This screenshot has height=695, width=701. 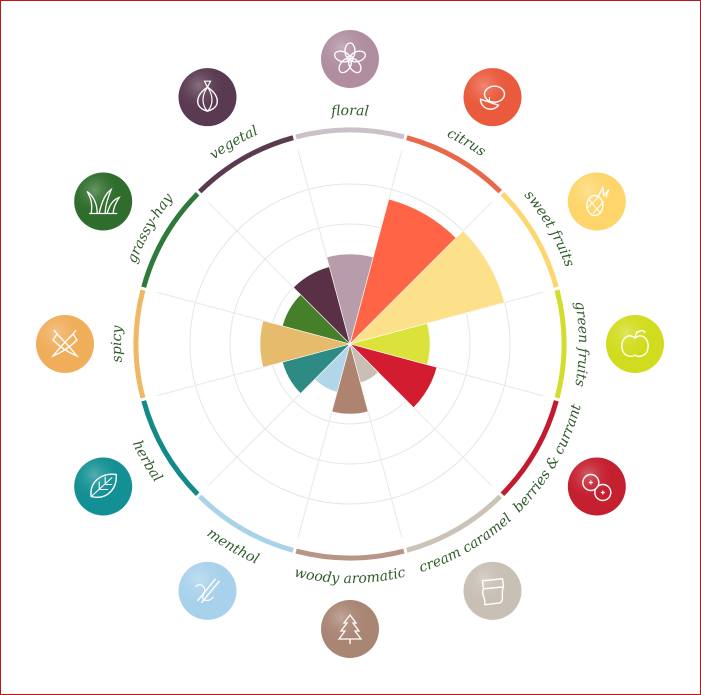 What do you see at coordinates (492, 97) in the screenshot?
I see `lemon-icon` at bounding box center [492, 97].